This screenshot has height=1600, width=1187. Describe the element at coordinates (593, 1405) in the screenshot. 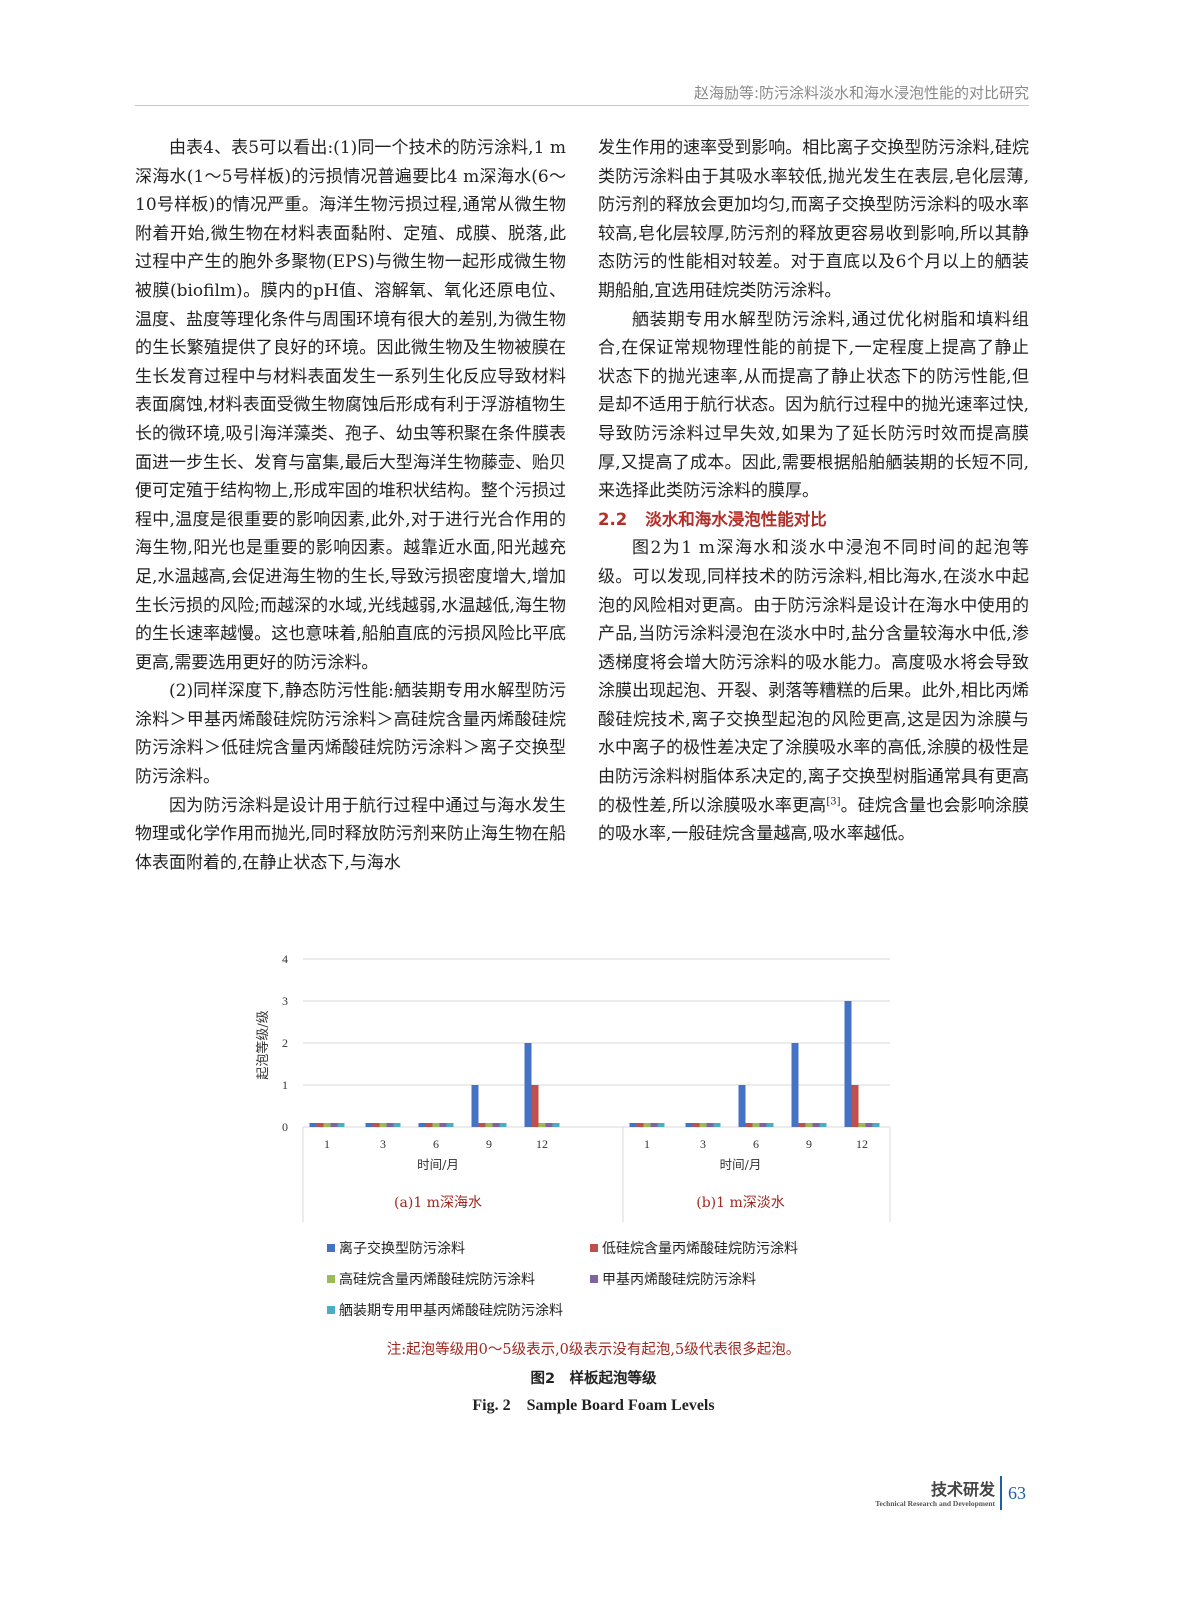

I see `figure-caption-en: Fig. 2 Sample Board Foam Levels` at that location.